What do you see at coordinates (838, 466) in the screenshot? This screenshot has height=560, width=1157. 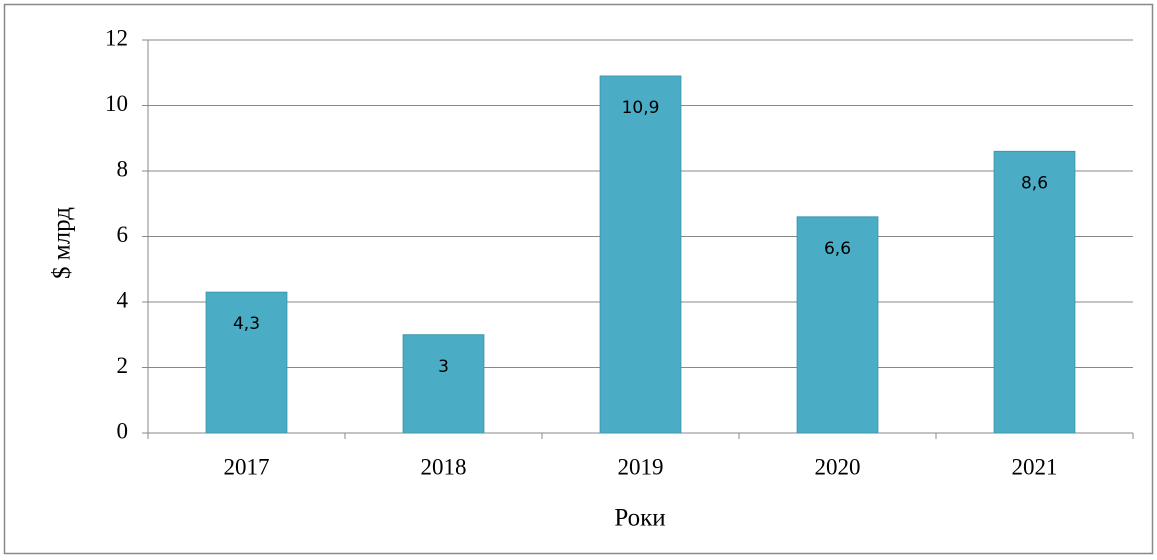 I see `x-tick-label: 2020` at bounding box center [838, 466].